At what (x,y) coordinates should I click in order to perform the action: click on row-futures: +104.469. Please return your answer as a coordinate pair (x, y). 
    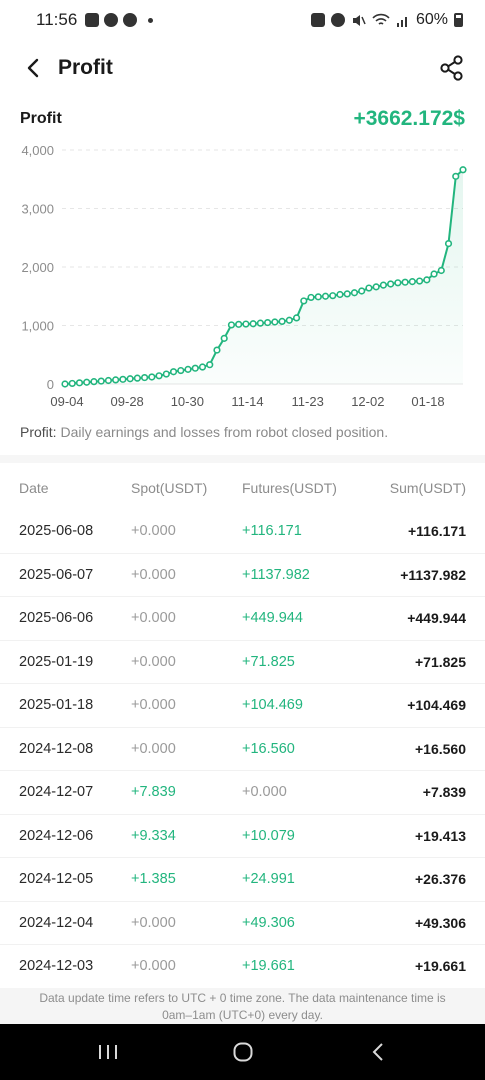
    Looking at the image, I should click on (272, 705).